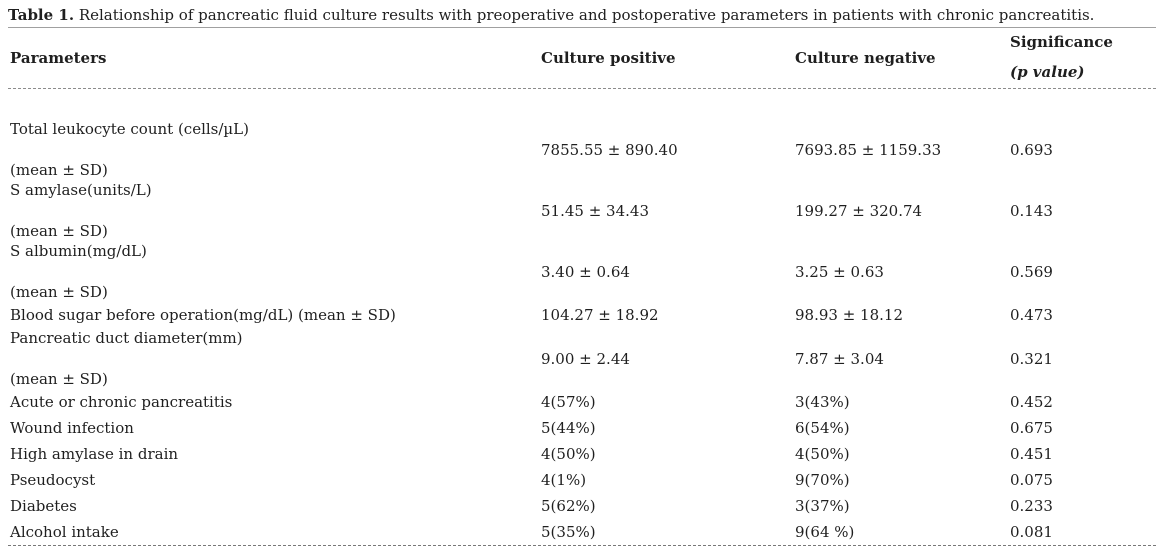 The width and height of the screenshot is (1171, 554). Describe the element at coordinates (1031, 480) in the screenshot. I see `p-value: 0.075` at that location.